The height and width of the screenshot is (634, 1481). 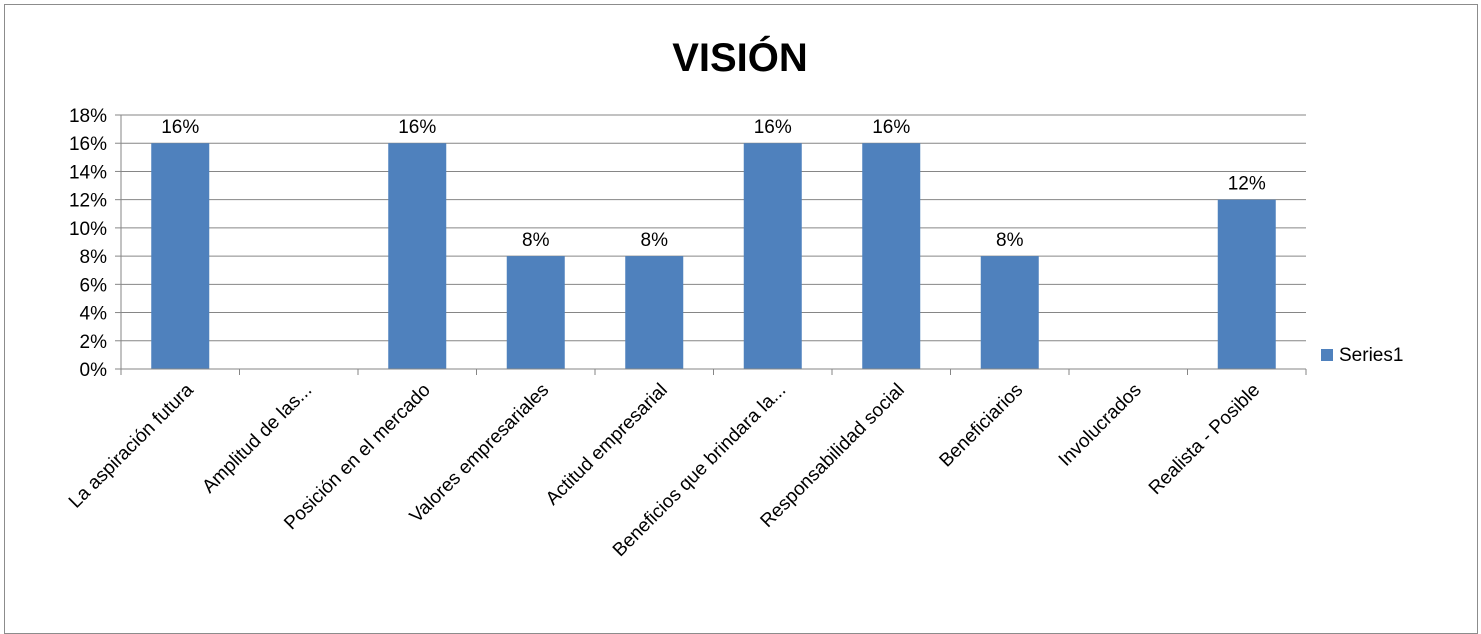 What do you see at coordinates (88, 201) in the screenshot?
I see `y-tick-label: 12%` at bounding box center [88, 201].